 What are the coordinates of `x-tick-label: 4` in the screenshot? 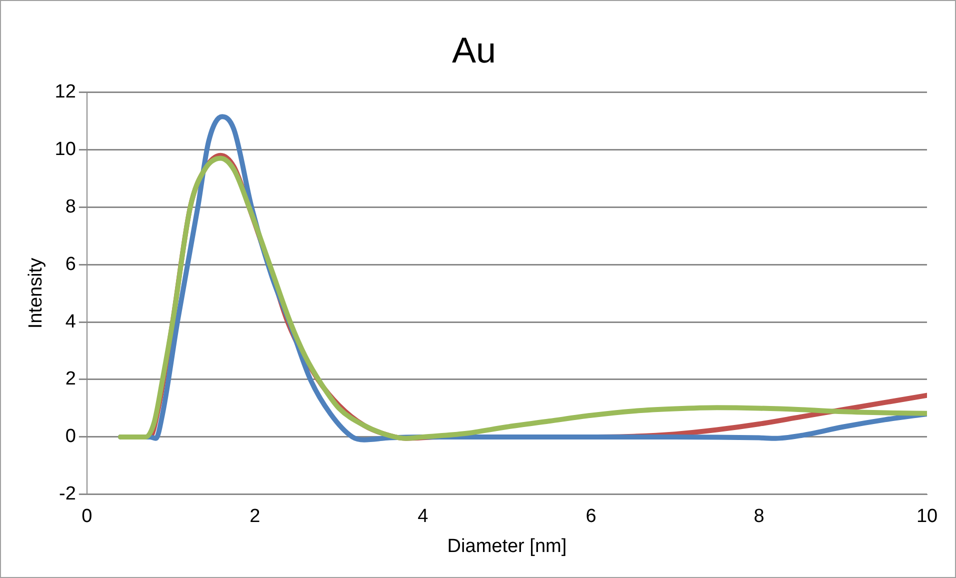 It's located at (423, 517).